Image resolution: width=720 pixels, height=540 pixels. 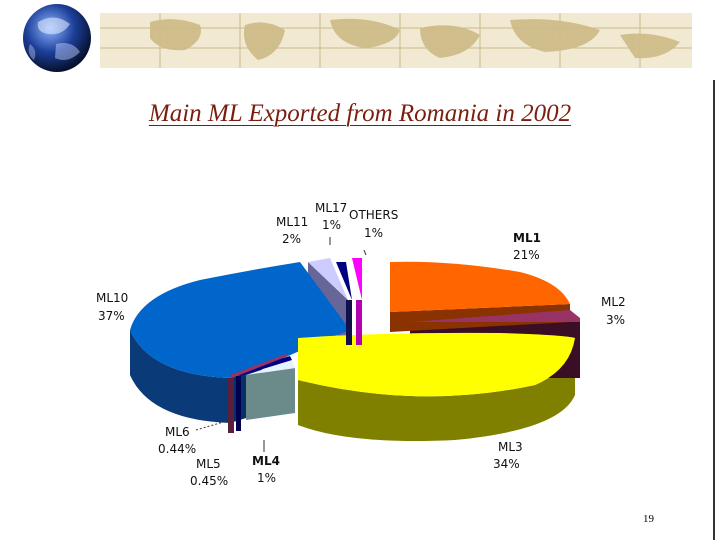 I want to click on slice-ML6, so click(x=259, y=366).